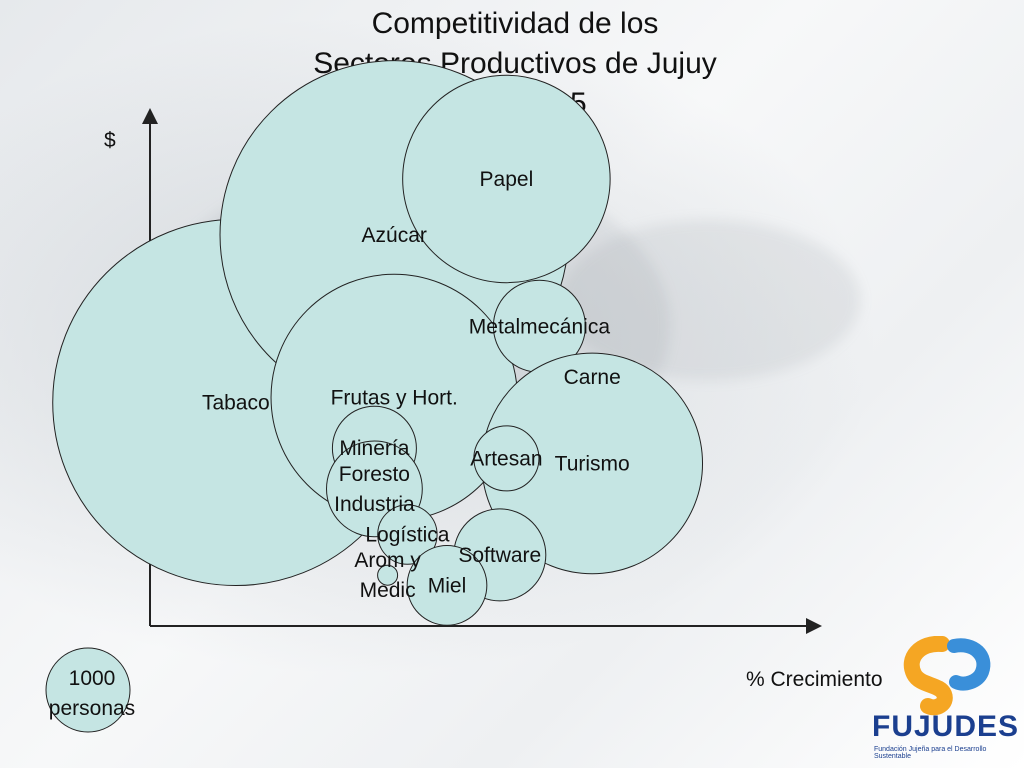  I want to click on bubble-label-turismo: Turismo, so click(592, 463).